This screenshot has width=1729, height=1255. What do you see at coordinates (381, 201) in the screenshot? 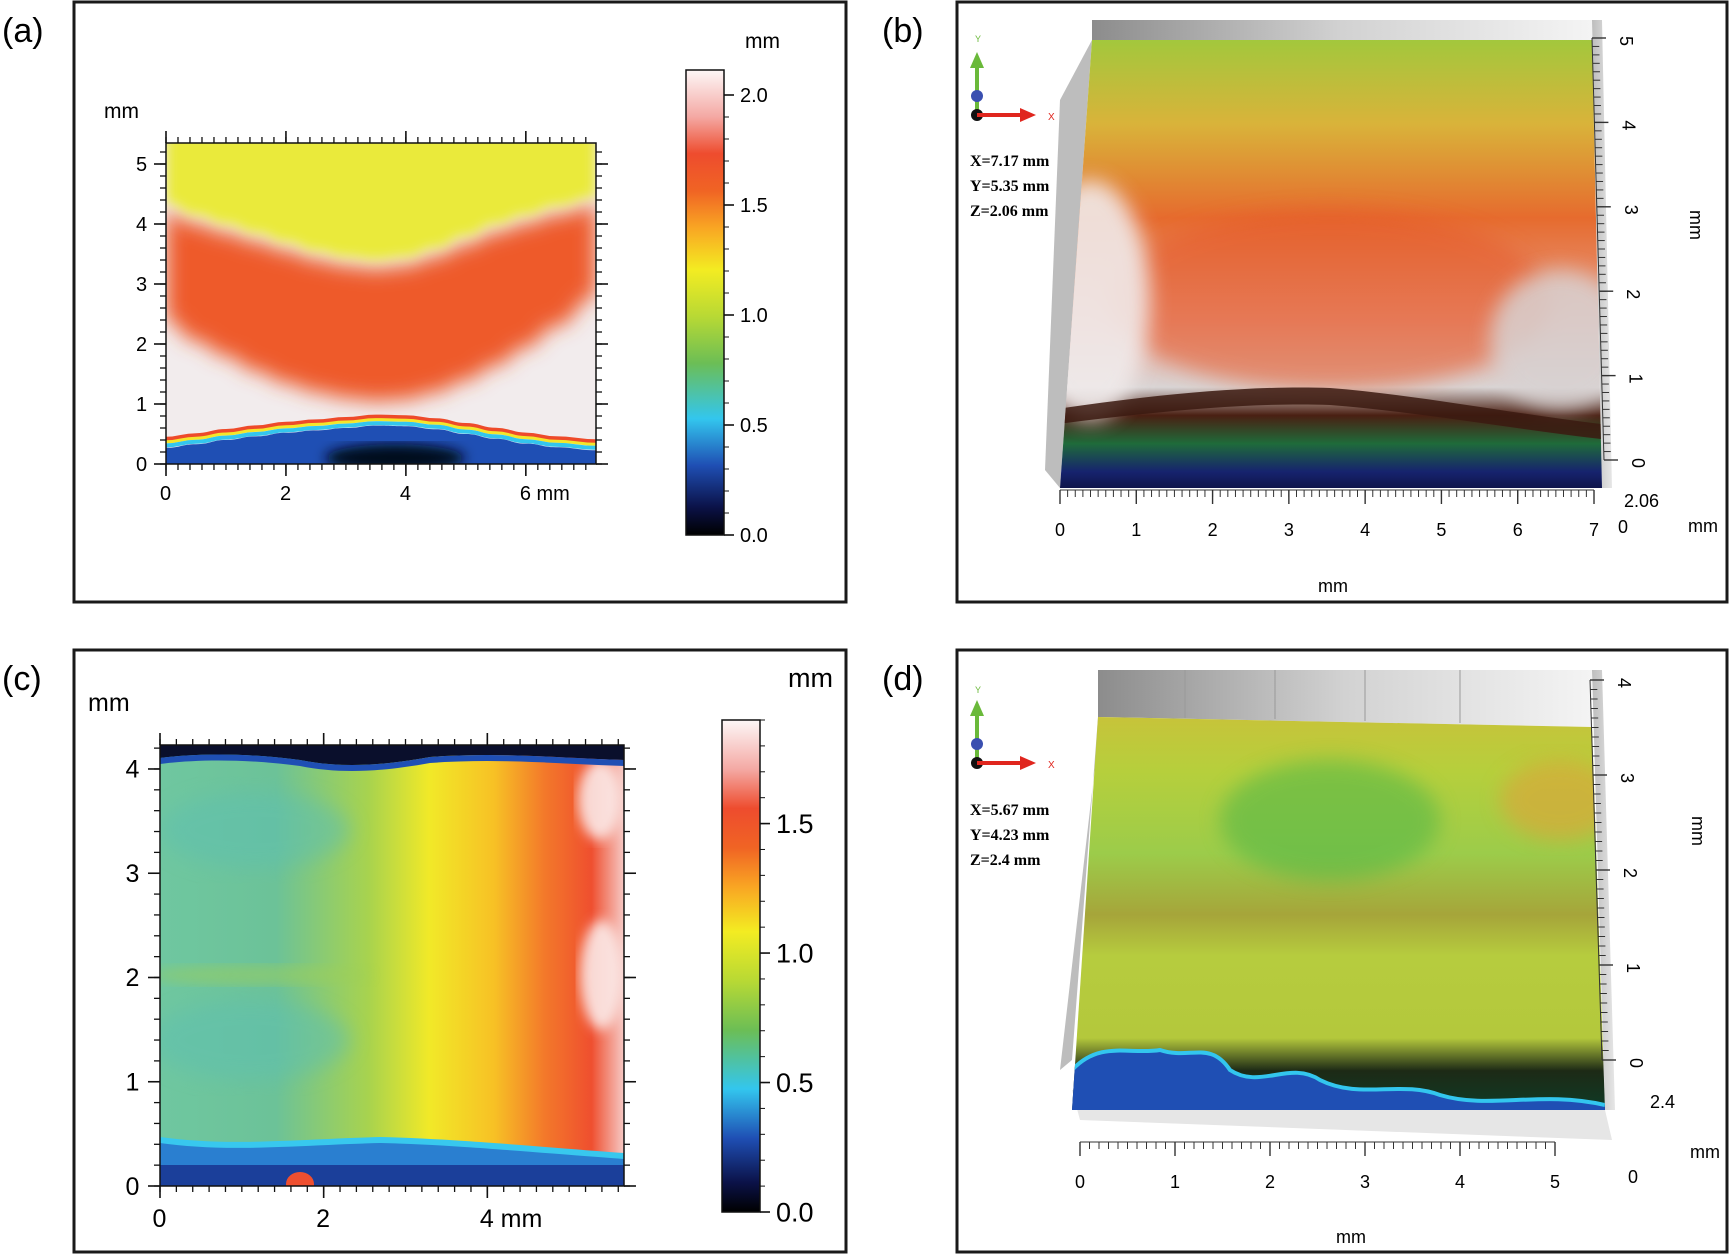
I see `heatmap-a-yellow-top` at bounding box center [381, 201].